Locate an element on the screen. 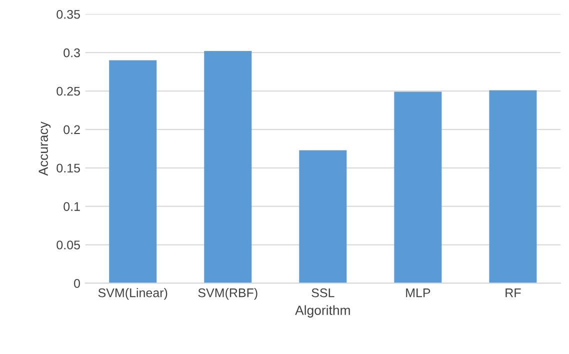 The width and height of the screenshot is (569, 354). y-axis-title: Accuracy is located at coordinates (44, 149).